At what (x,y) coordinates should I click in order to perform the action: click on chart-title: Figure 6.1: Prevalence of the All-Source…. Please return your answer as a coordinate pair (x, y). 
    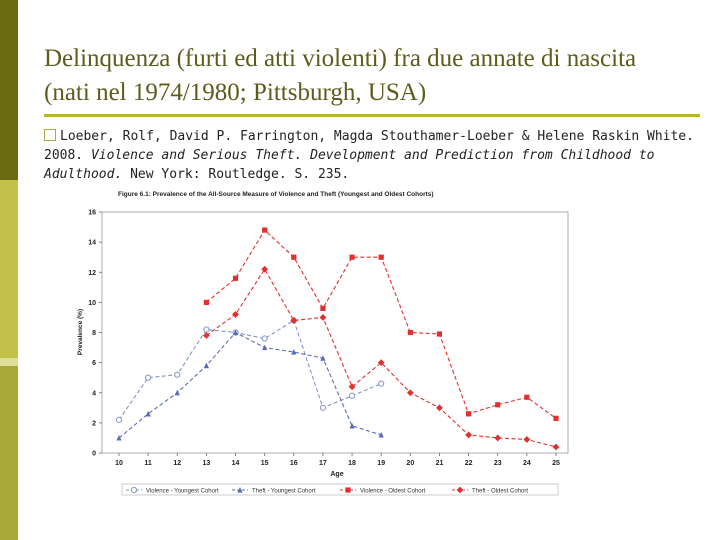
    Looking at the image, I should click on (276, 194).